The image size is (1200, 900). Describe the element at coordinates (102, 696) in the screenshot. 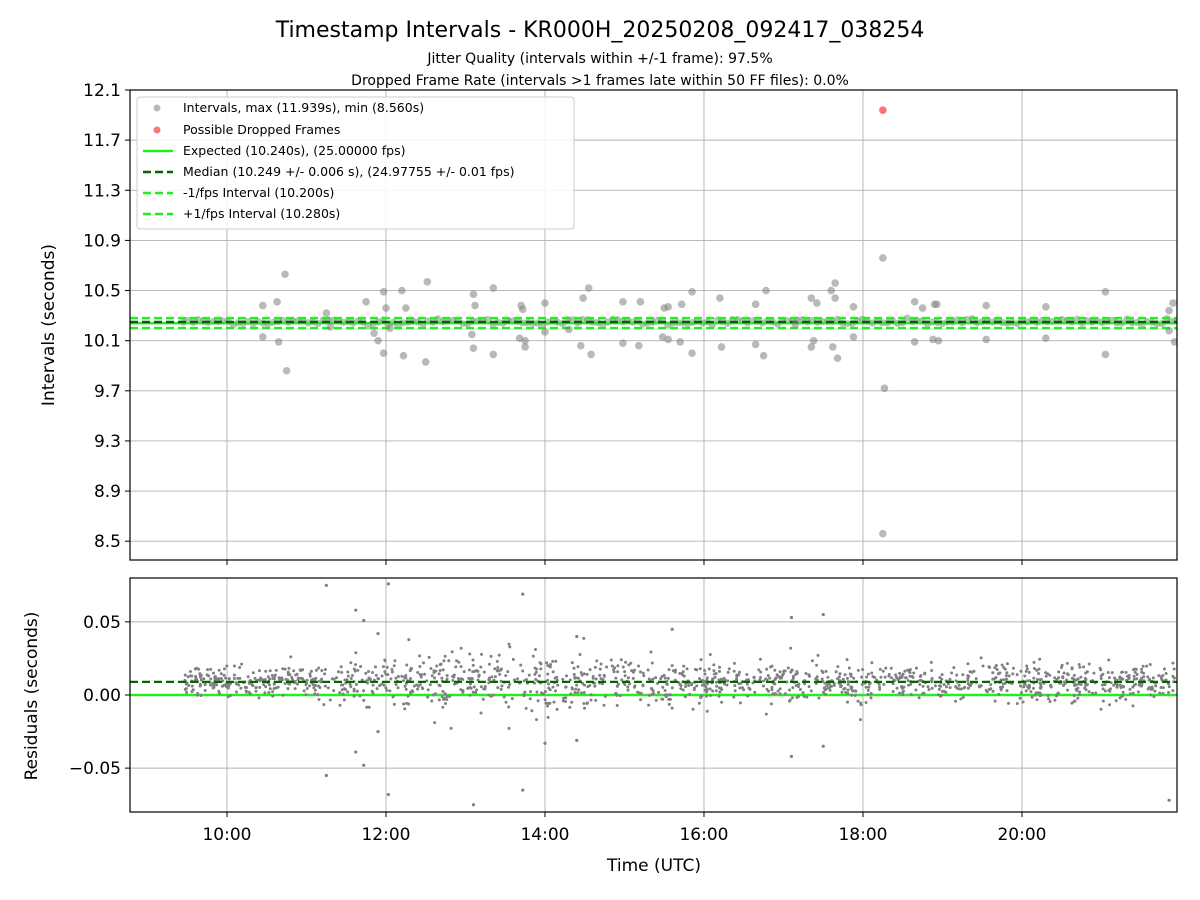

I see `residuals-ytick-label-1: 0.00` at that location.